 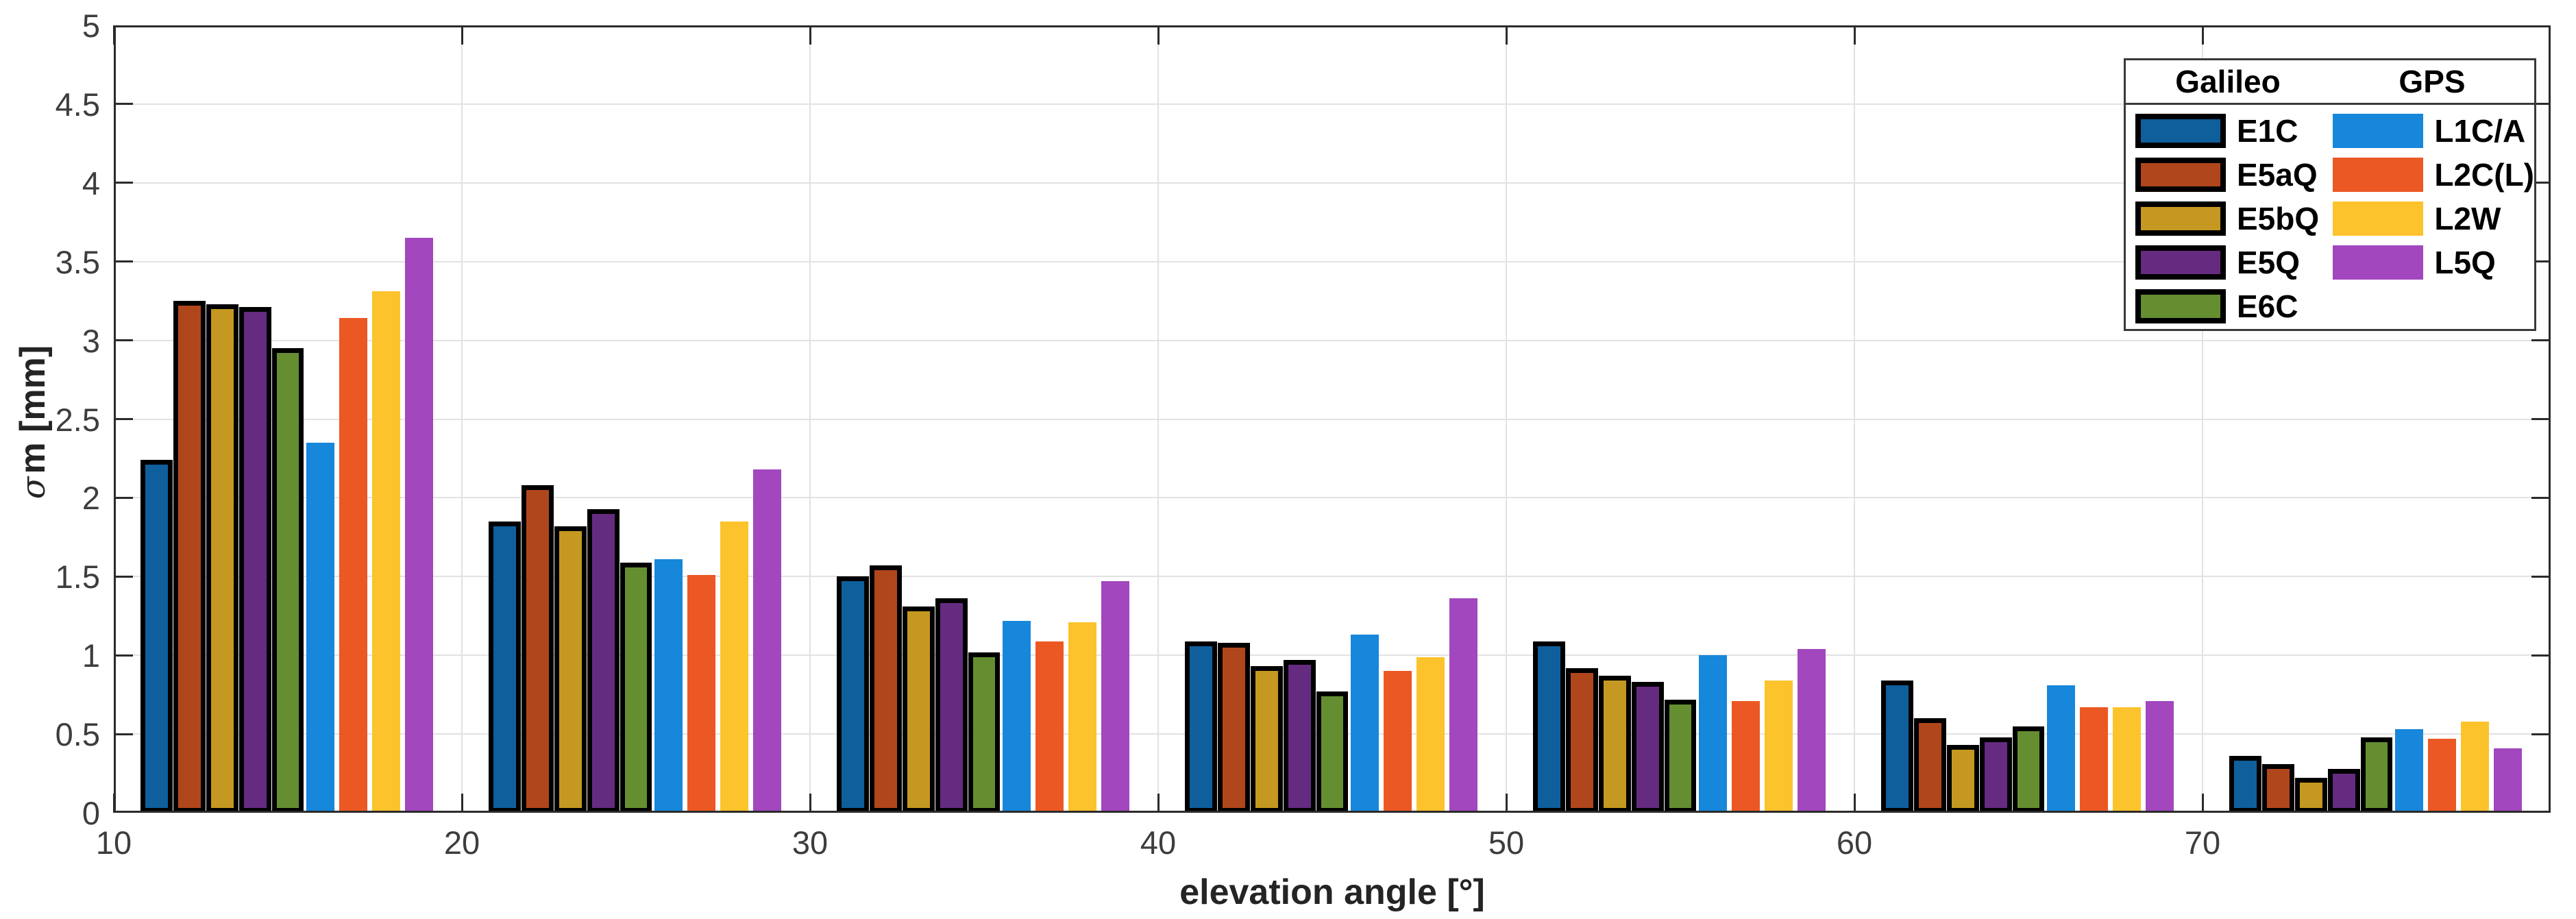 What do you see at coordinates (919, 709) in the screenshot?
I see `bar-E5bQ-35deg` at bounding box center [919, 709].